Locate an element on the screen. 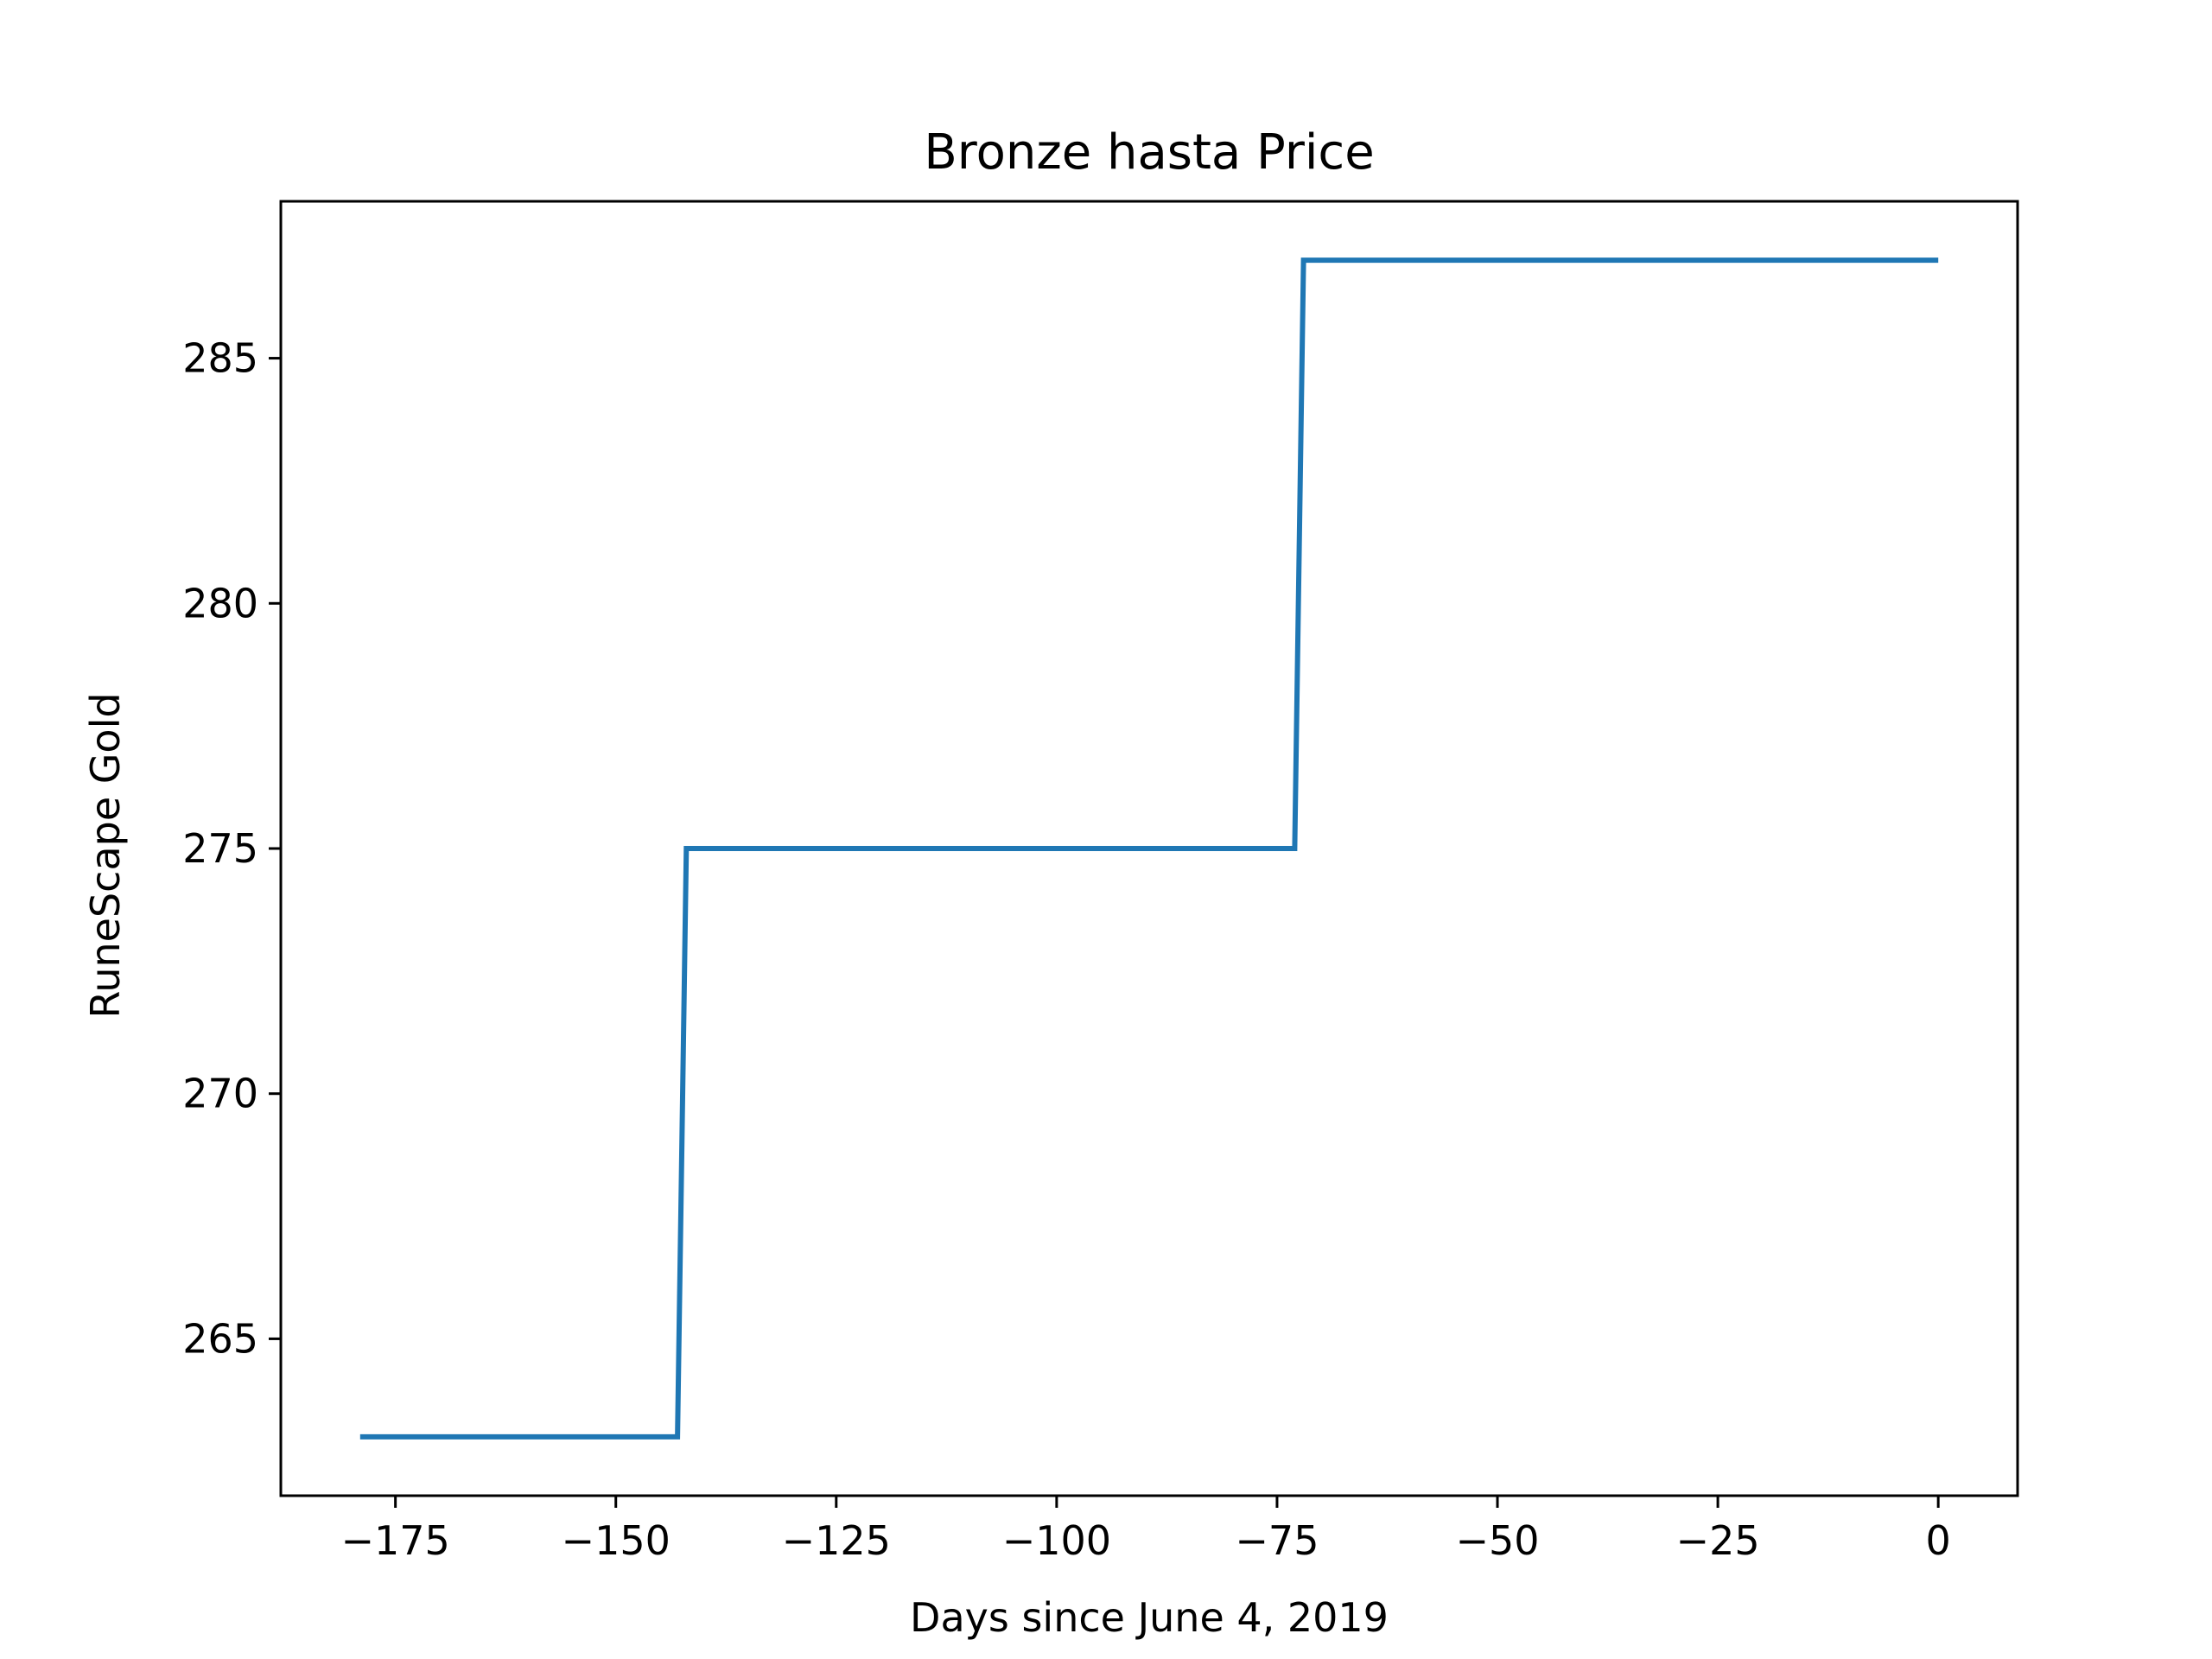  x-tick-label: −175 is located at coordinates (394, 1540).